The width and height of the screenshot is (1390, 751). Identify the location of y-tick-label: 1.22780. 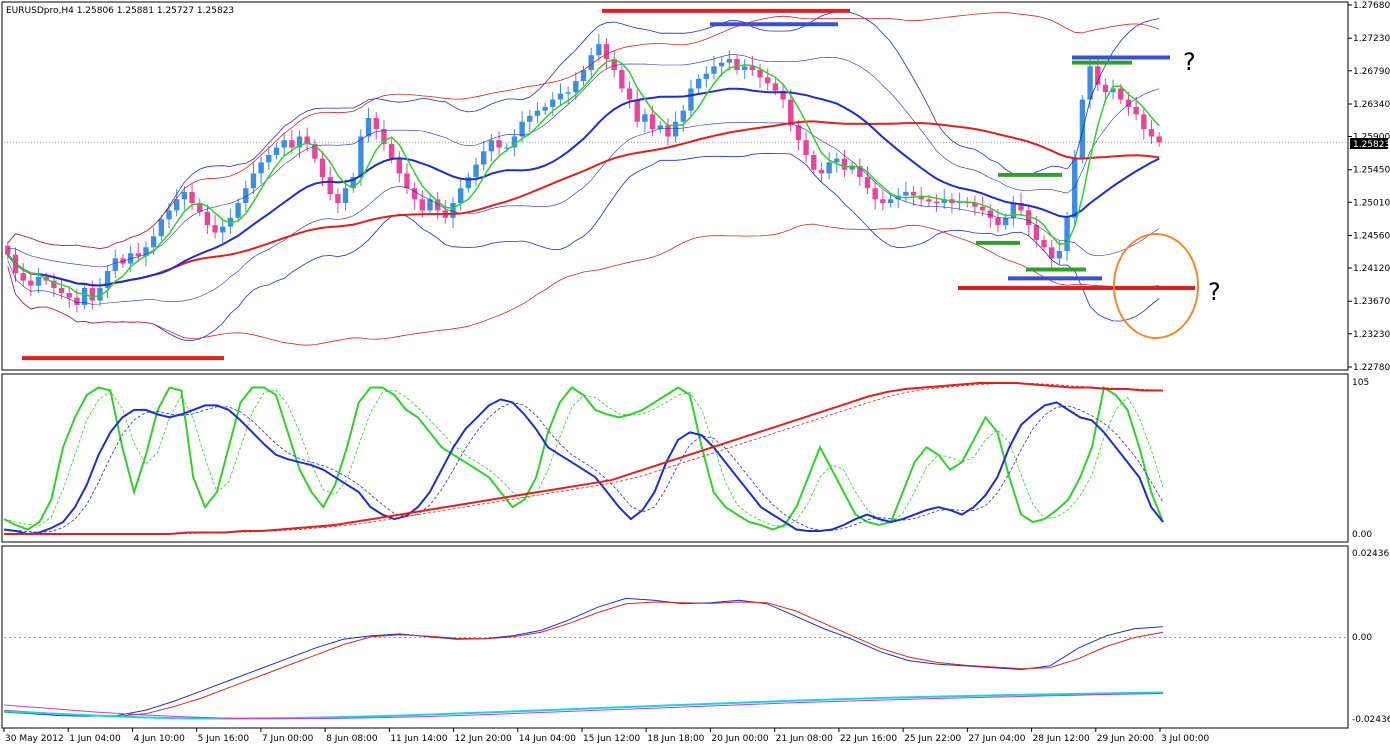
(1371, 368).